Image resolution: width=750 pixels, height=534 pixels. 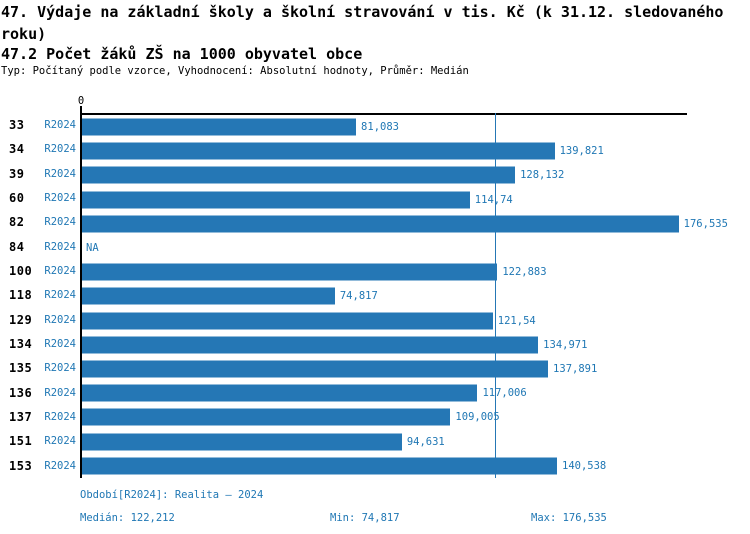 I want to click on bar-value-label: 128,132, so click(x=542, y=175).